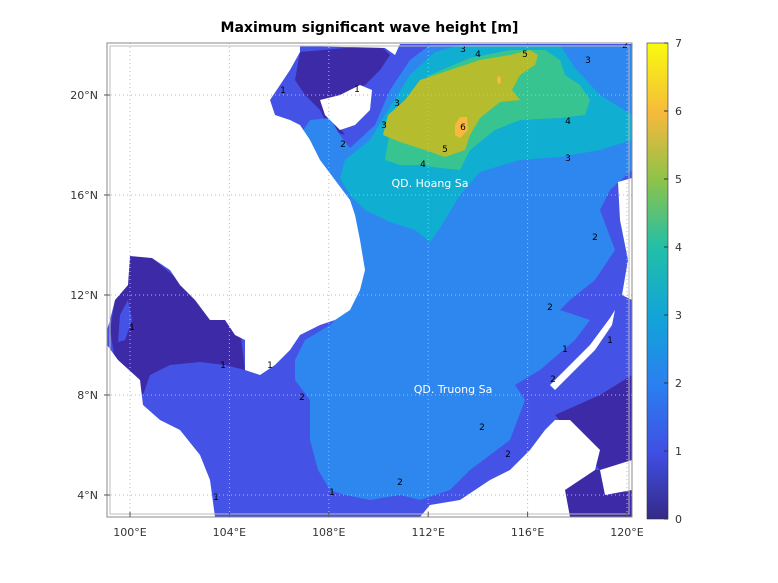 This screenshot has width=778, height=583. Describe the element at coordinates (678, 315) in the screenshot. I see `colorbar-tick-label: 3` at that location.